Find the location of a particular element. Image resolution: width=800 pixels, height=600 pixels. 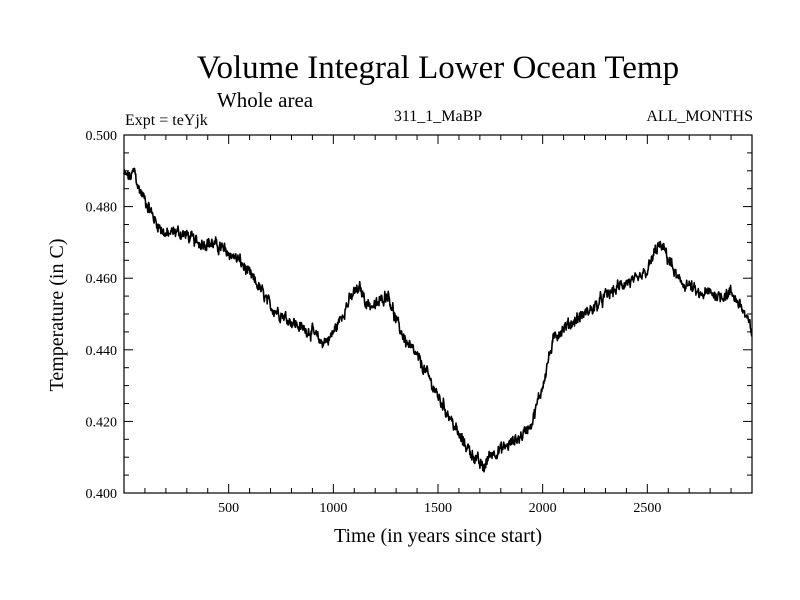

y-axis-label: Temperature (in C) is located at coordinates (57, 315).